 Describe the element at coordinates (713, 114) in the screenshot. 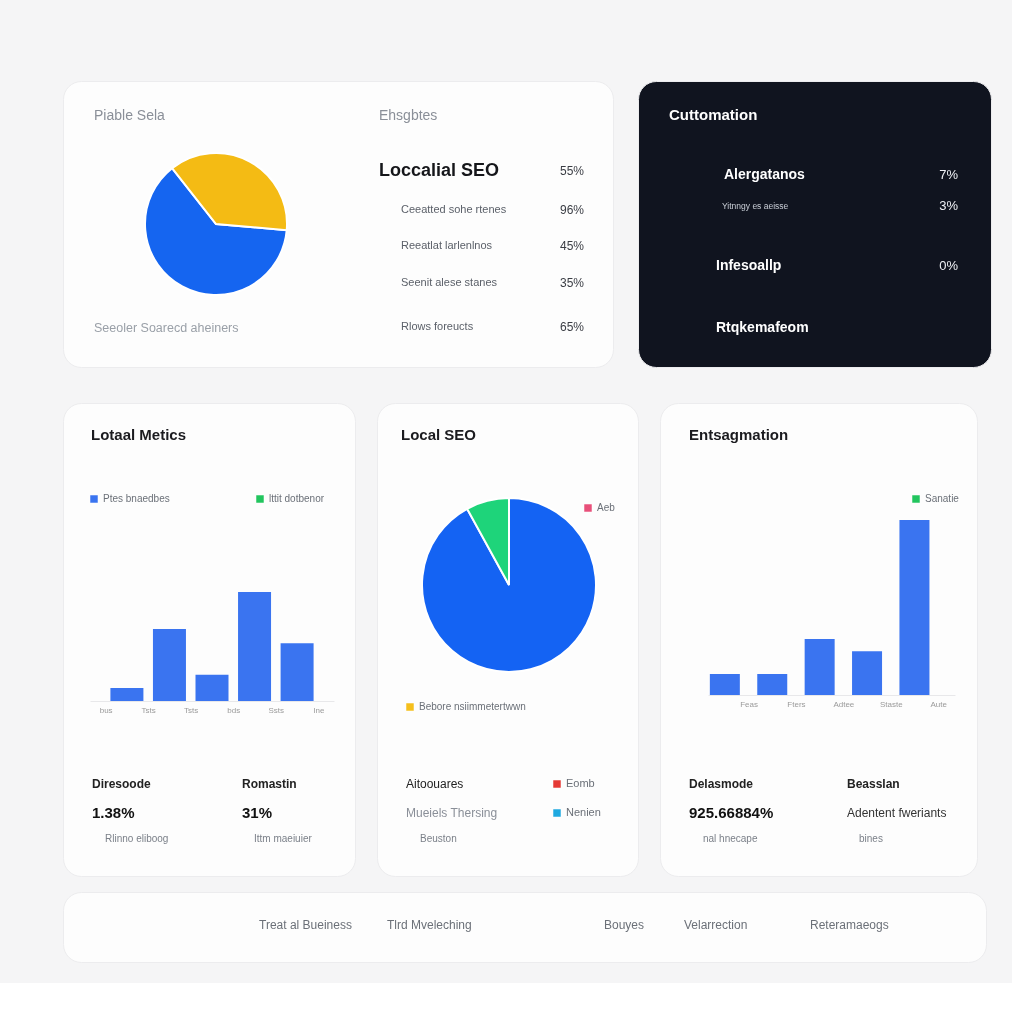

I see `text: Cuttomation` at that location.